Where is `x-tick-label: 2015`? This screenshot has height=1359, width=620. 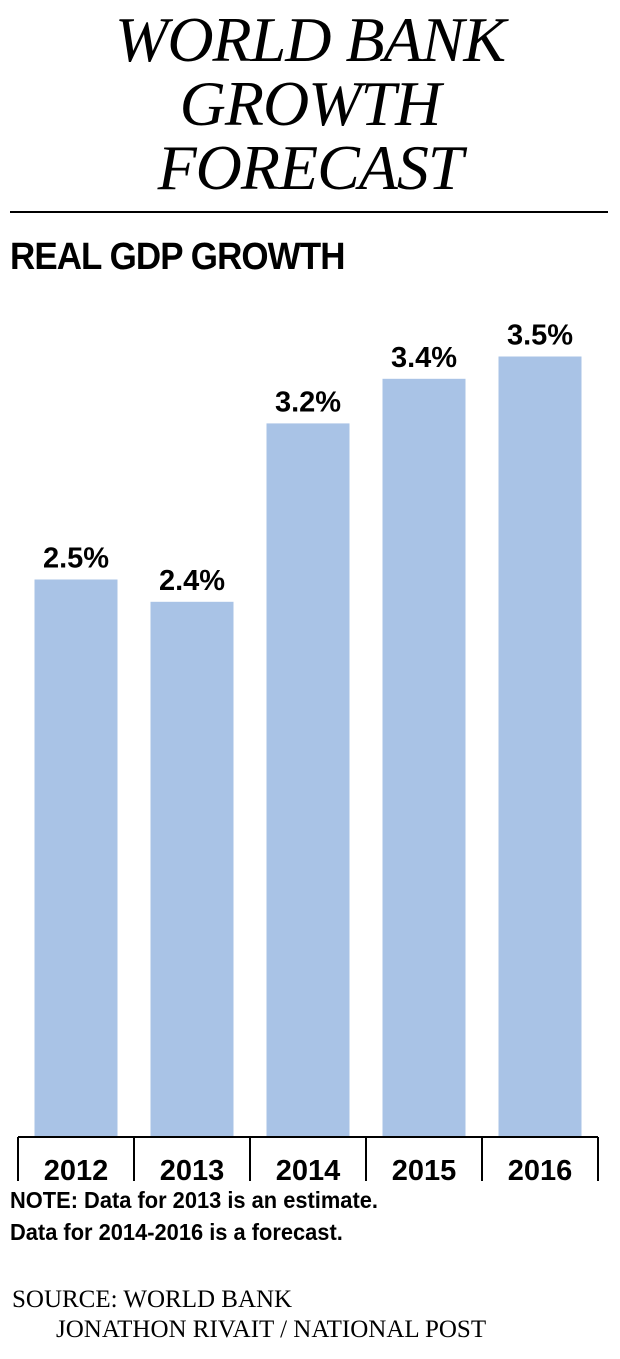
x-tick-label: 2015 is located at coordinates (424, 1171).